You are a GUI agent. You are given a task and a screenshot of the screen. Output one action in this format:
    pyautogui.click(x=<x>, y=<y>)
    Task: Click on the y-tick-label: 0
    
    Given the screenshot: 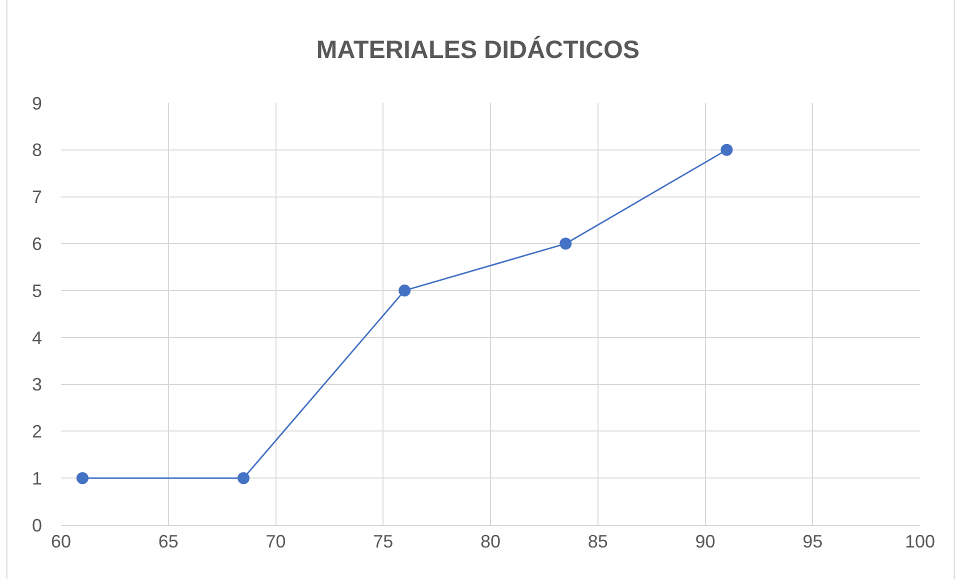 What is the action you would take?
    pyautogui.click(x=37, y=525)
    